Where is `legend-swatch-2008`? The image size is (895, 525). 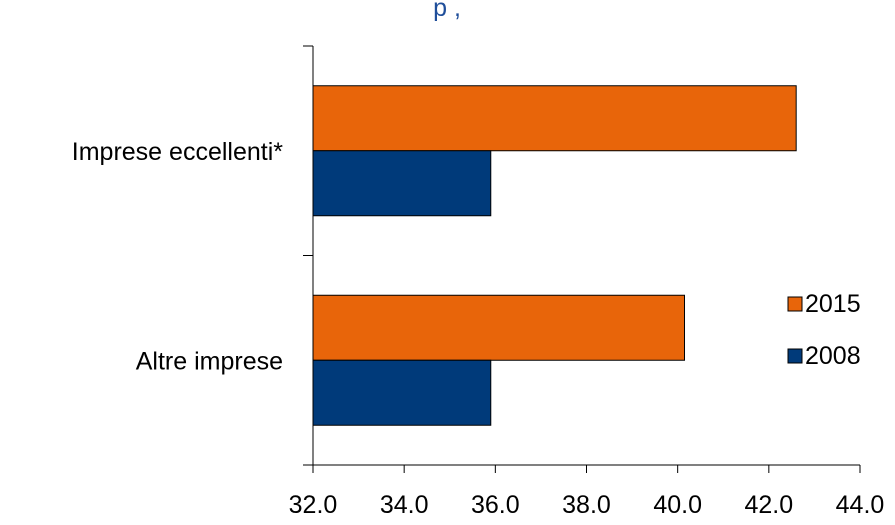
legend-swatch-2008 is located at coordinates (795, 356).